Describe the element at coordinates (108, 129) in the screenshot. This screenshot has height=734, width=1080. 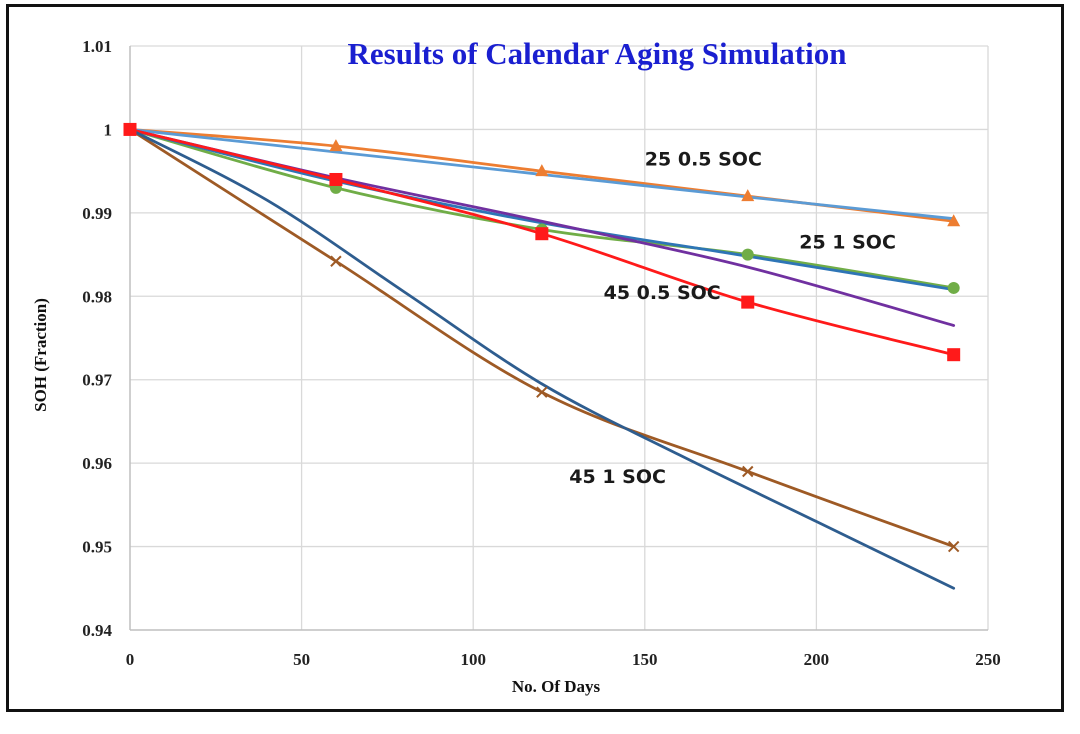
I see `y-tick-label: 1` at that location.